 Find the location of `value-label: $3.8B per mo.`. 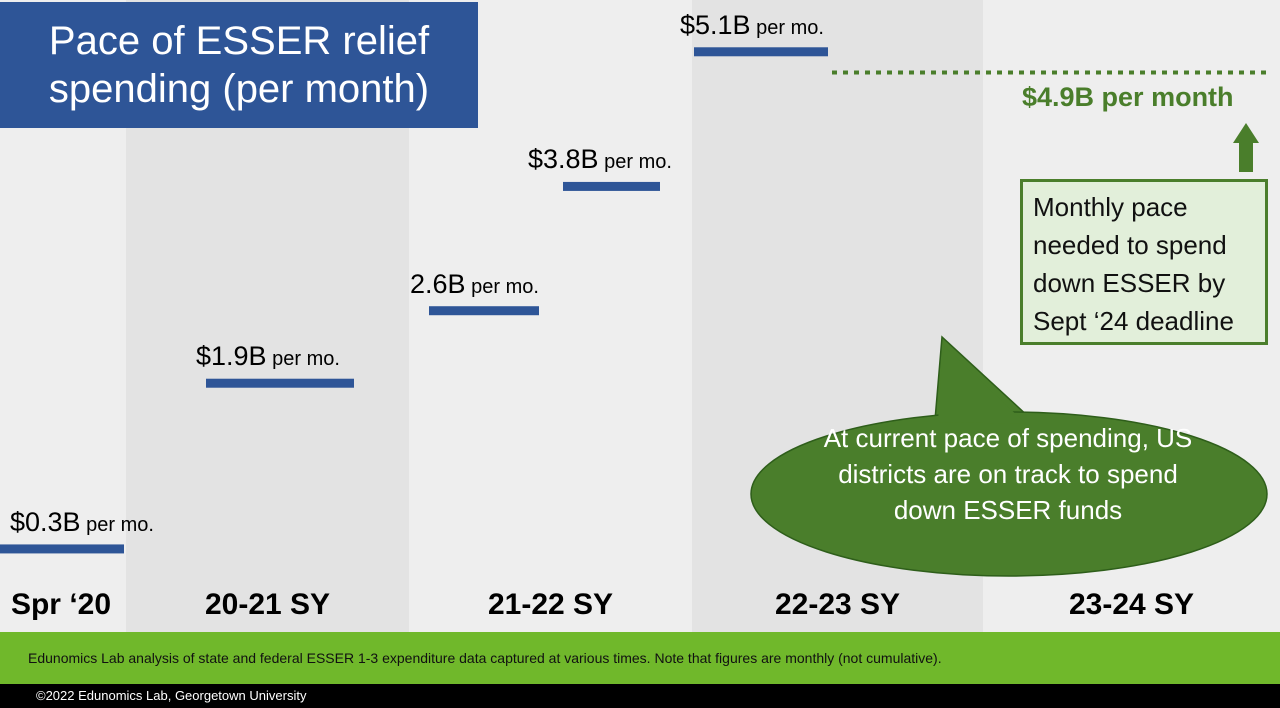

value-label: $3.8B per mo. is located at coordinates (600, 159).